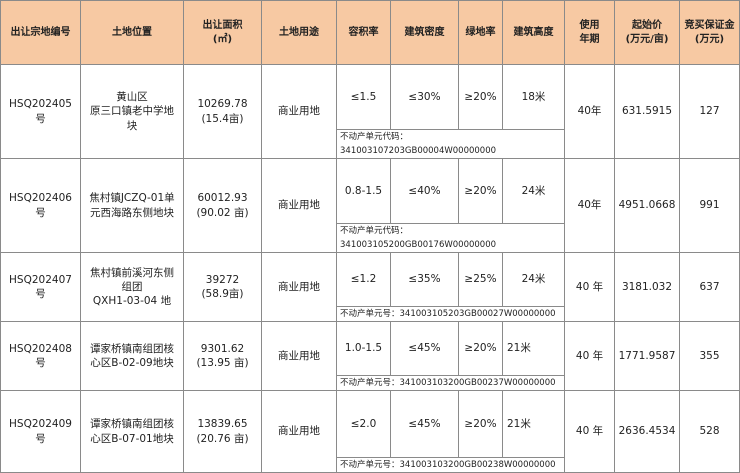 The width and height of the screenshot is (740, 473). What do you see at coordinates (647, 431) in the screenshot?
I see `price-cell: 2636.4534` at bounding box center [647, 431].